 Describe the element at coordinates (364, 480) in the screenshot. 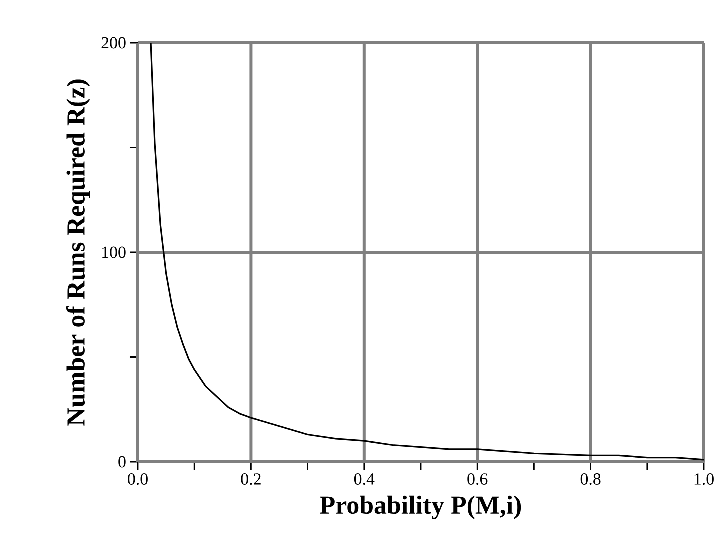

I see `x-tick-label: 0.4` at that location.